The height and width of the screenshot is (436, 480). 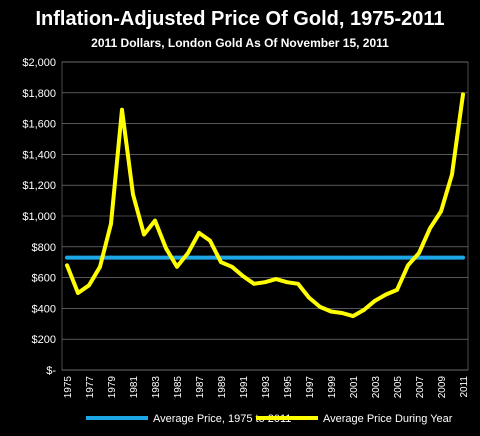 I want to click on x-tick-label: 1975, so click(x=68, y=387).